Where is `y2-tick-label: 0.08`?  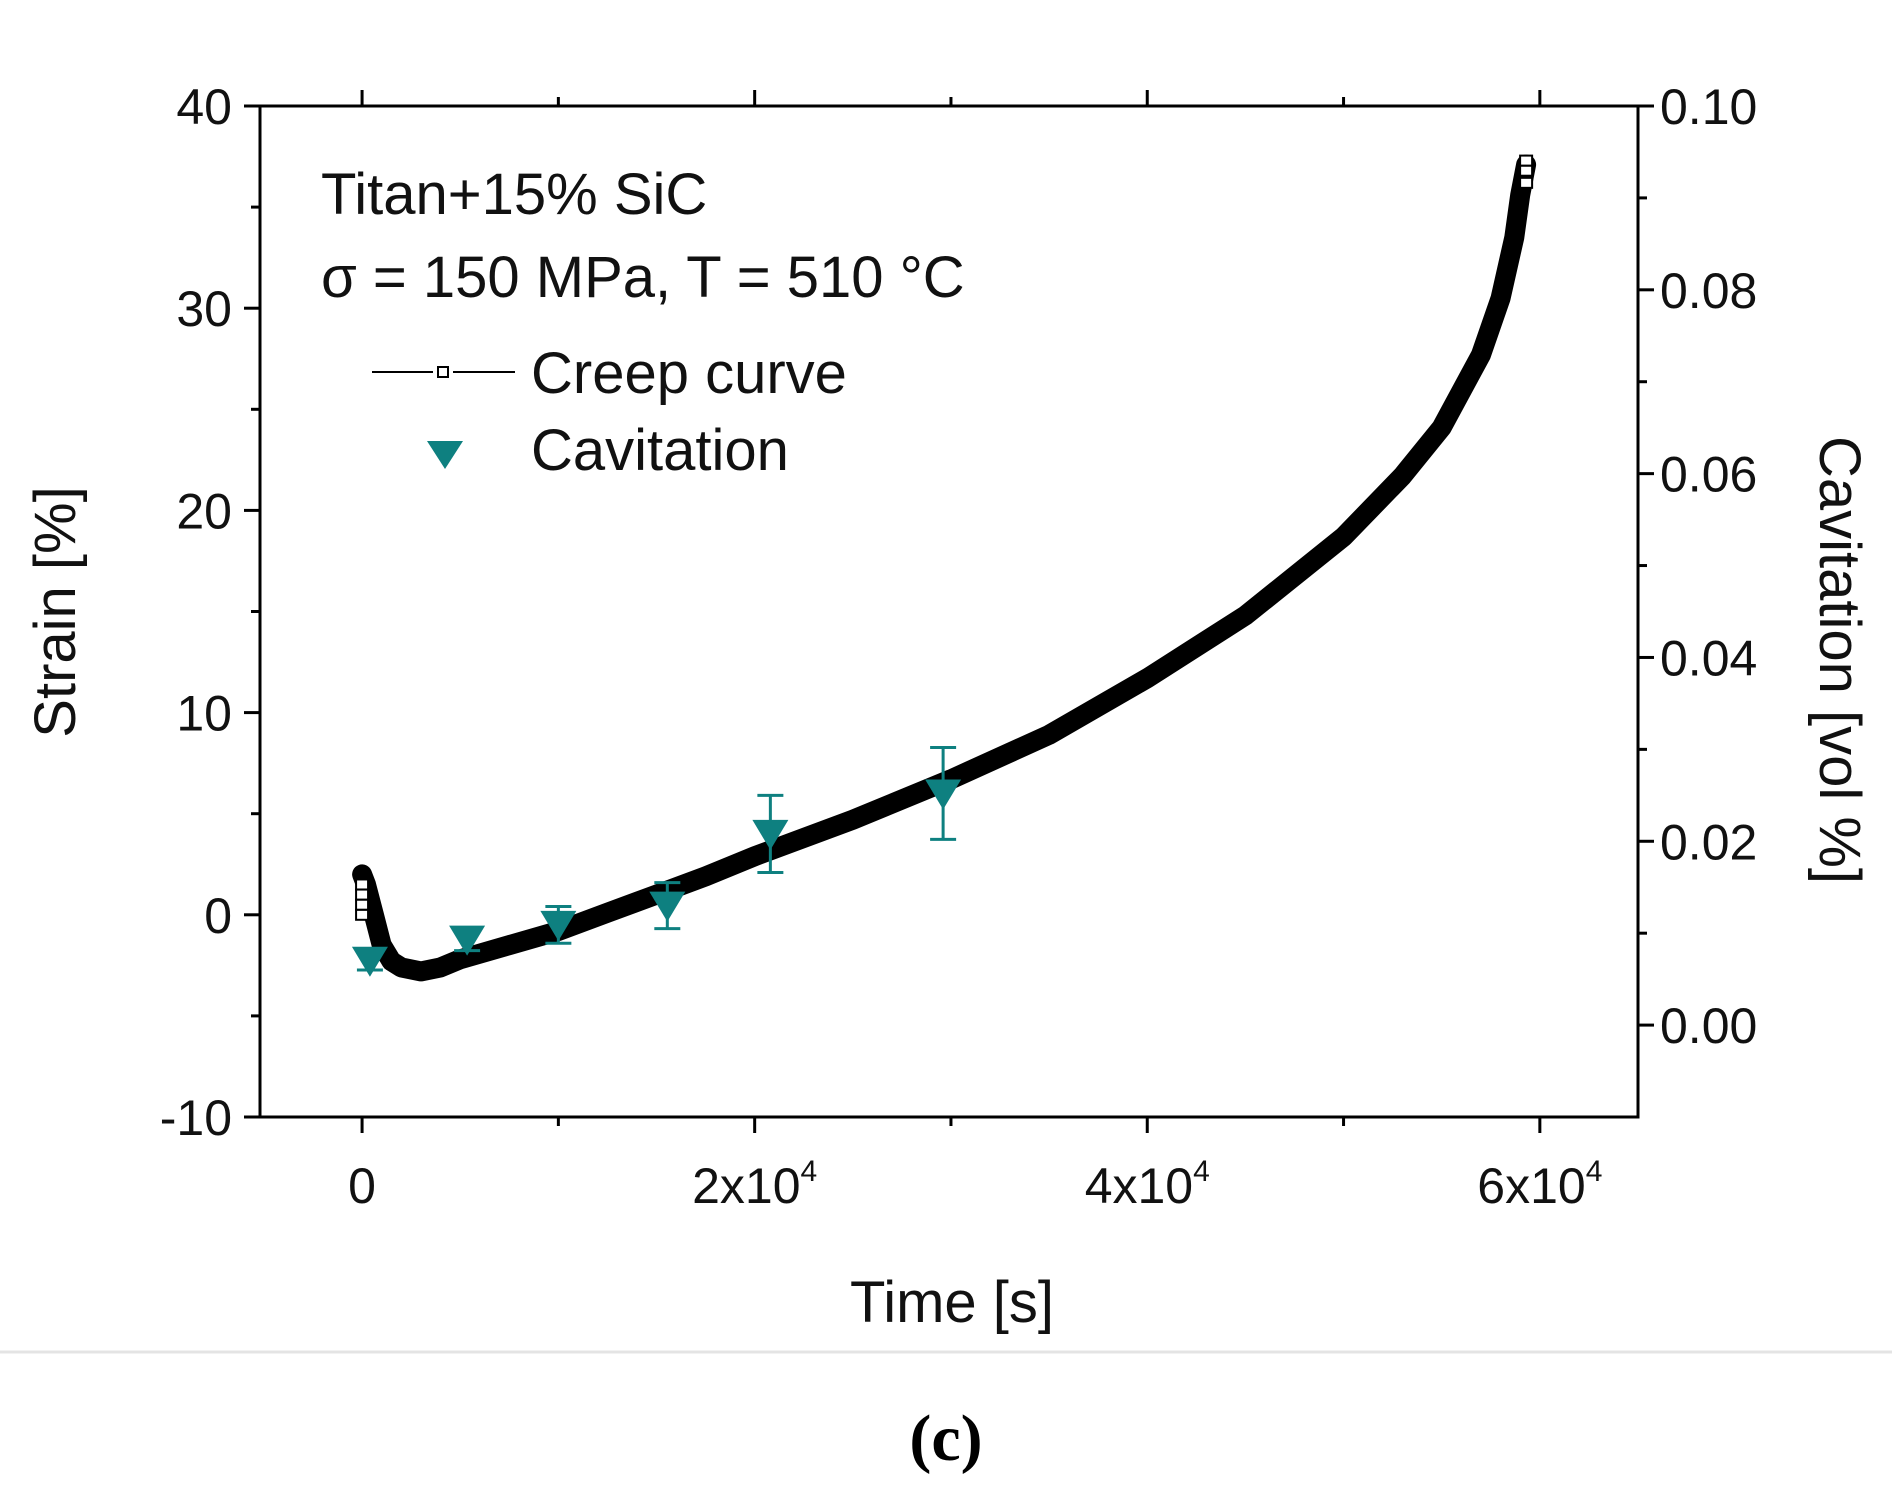
y2-tick-label: 0.08 is located at coordinates (1708, 291).